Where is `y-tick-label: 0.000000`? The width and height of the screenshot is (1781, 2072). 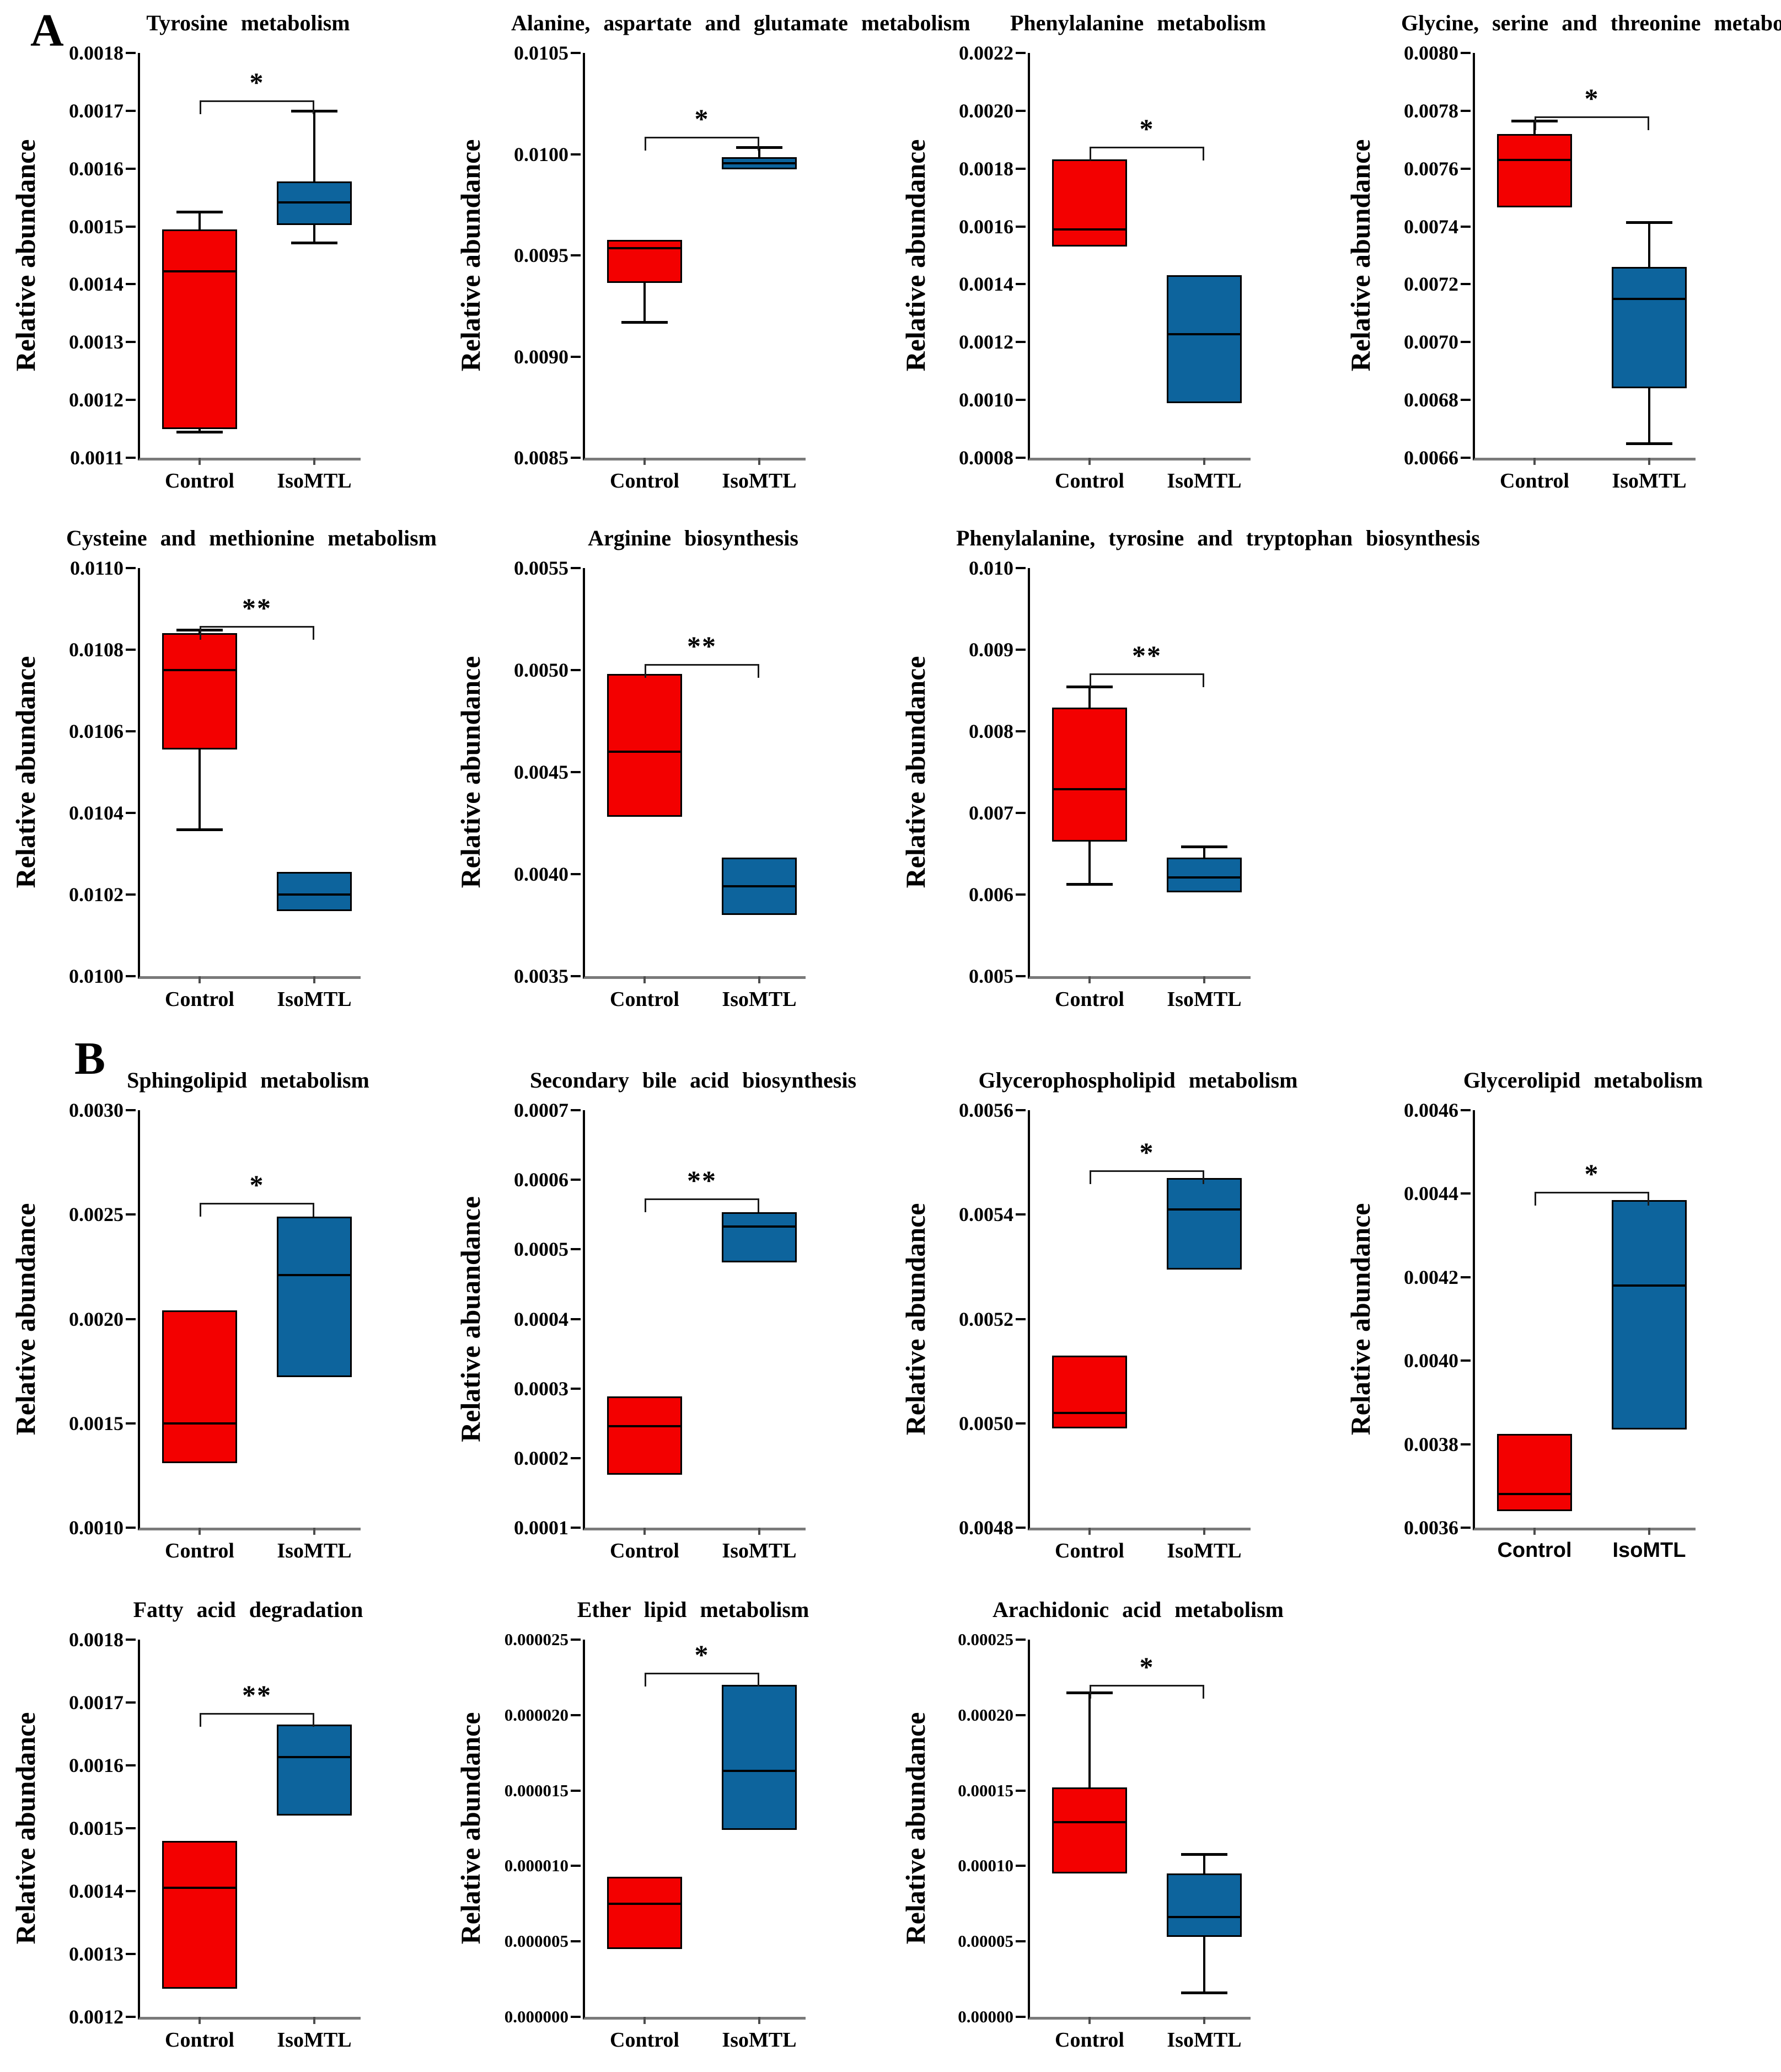
y-tick-label: 0.000000 is located at coordinates (536, 2016).